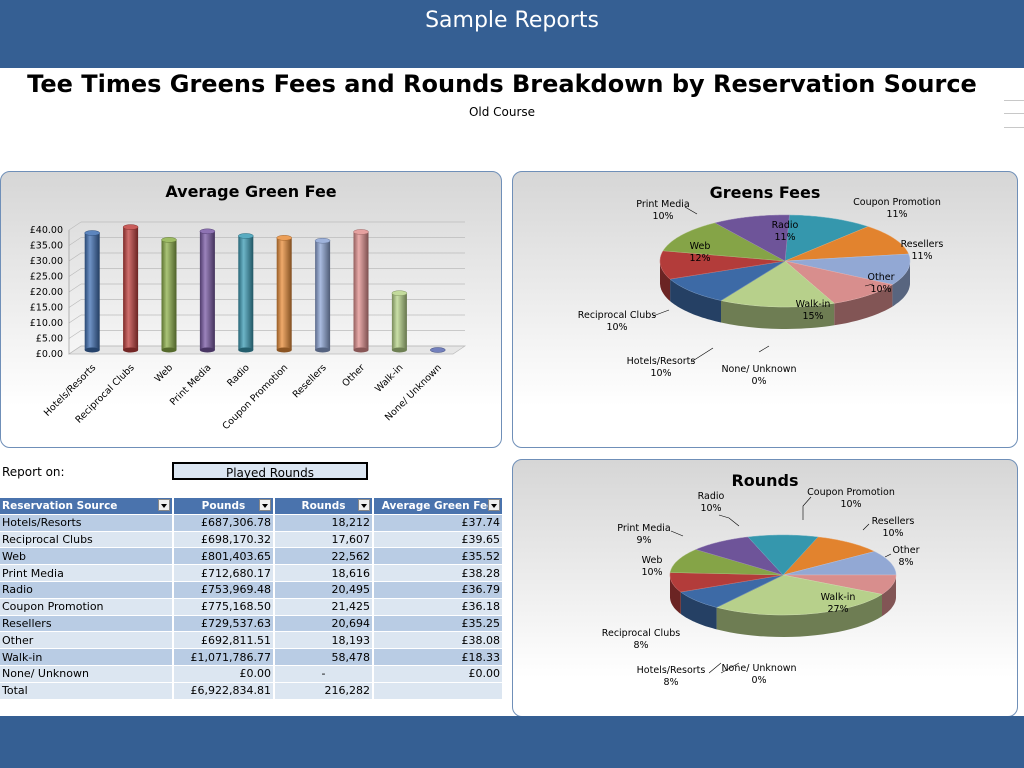 This screenshot has width=1024, height=768. Describe the element at coordinates (87, 506) in the screenshot. I see `column-header-reservation-source: Reservation Source` at that location.